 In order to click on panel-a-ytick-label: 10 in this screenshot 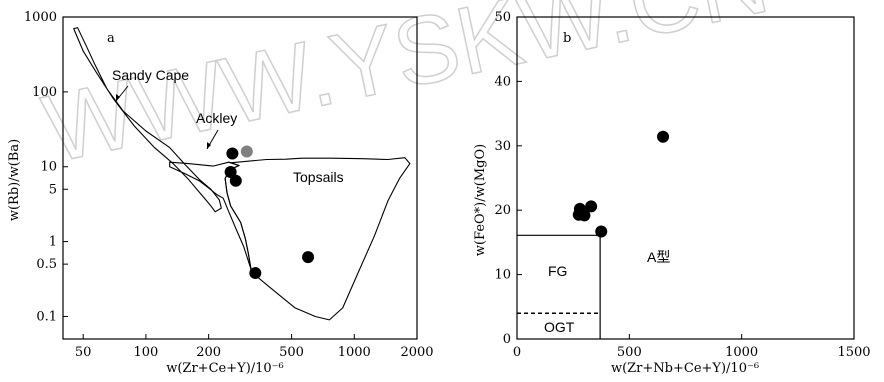, I will do `click(48, 167)`.